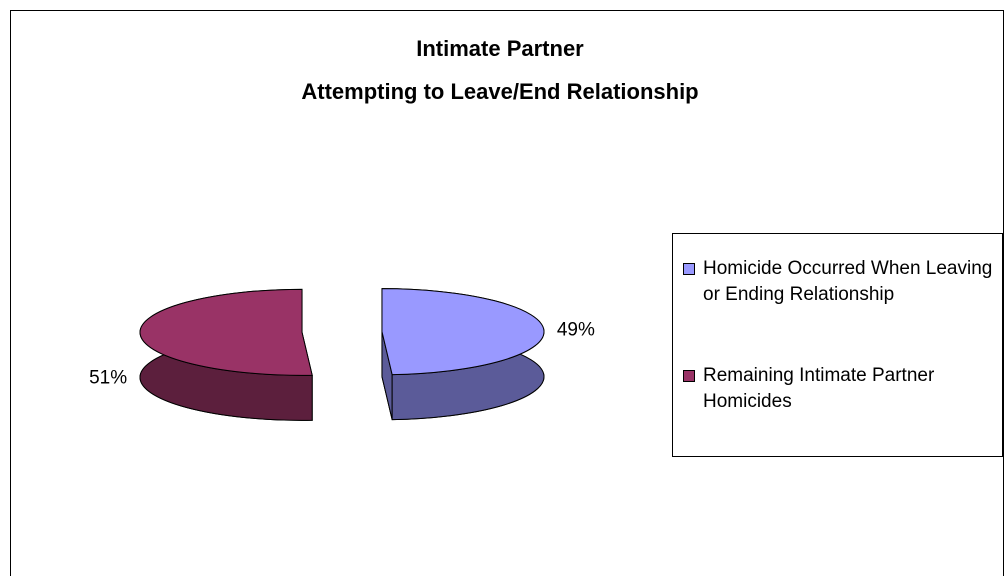 Image resolution: width=1005 pixels, height=576 pixels. What do you see at coordinates (819, 388) in the screenshot?
I see `legend-label: Remaining Intimate Partner Homicides` at bounding box center [819, 388].